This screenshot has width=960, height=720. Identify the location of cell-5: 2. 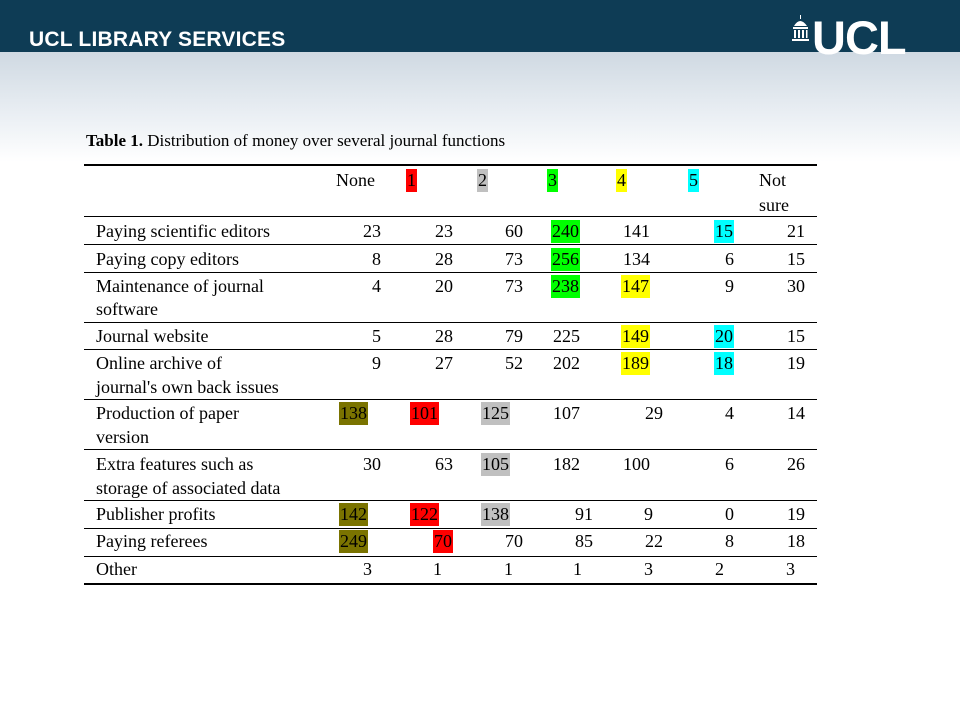
(719, 569).